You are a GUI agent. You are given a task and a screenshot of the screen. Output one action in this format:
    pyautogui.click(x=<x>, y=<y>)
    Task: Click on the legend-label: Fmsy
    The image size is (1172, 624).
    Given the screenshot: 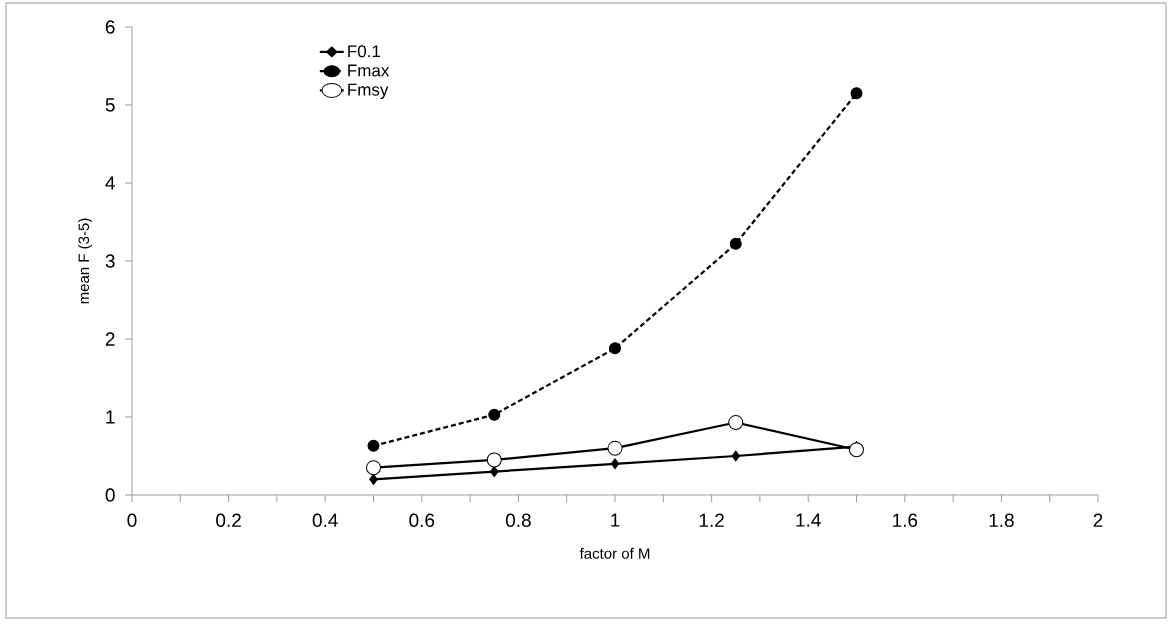 What is the action you would take?
    pyautogui.click(x=368, y=91)
    